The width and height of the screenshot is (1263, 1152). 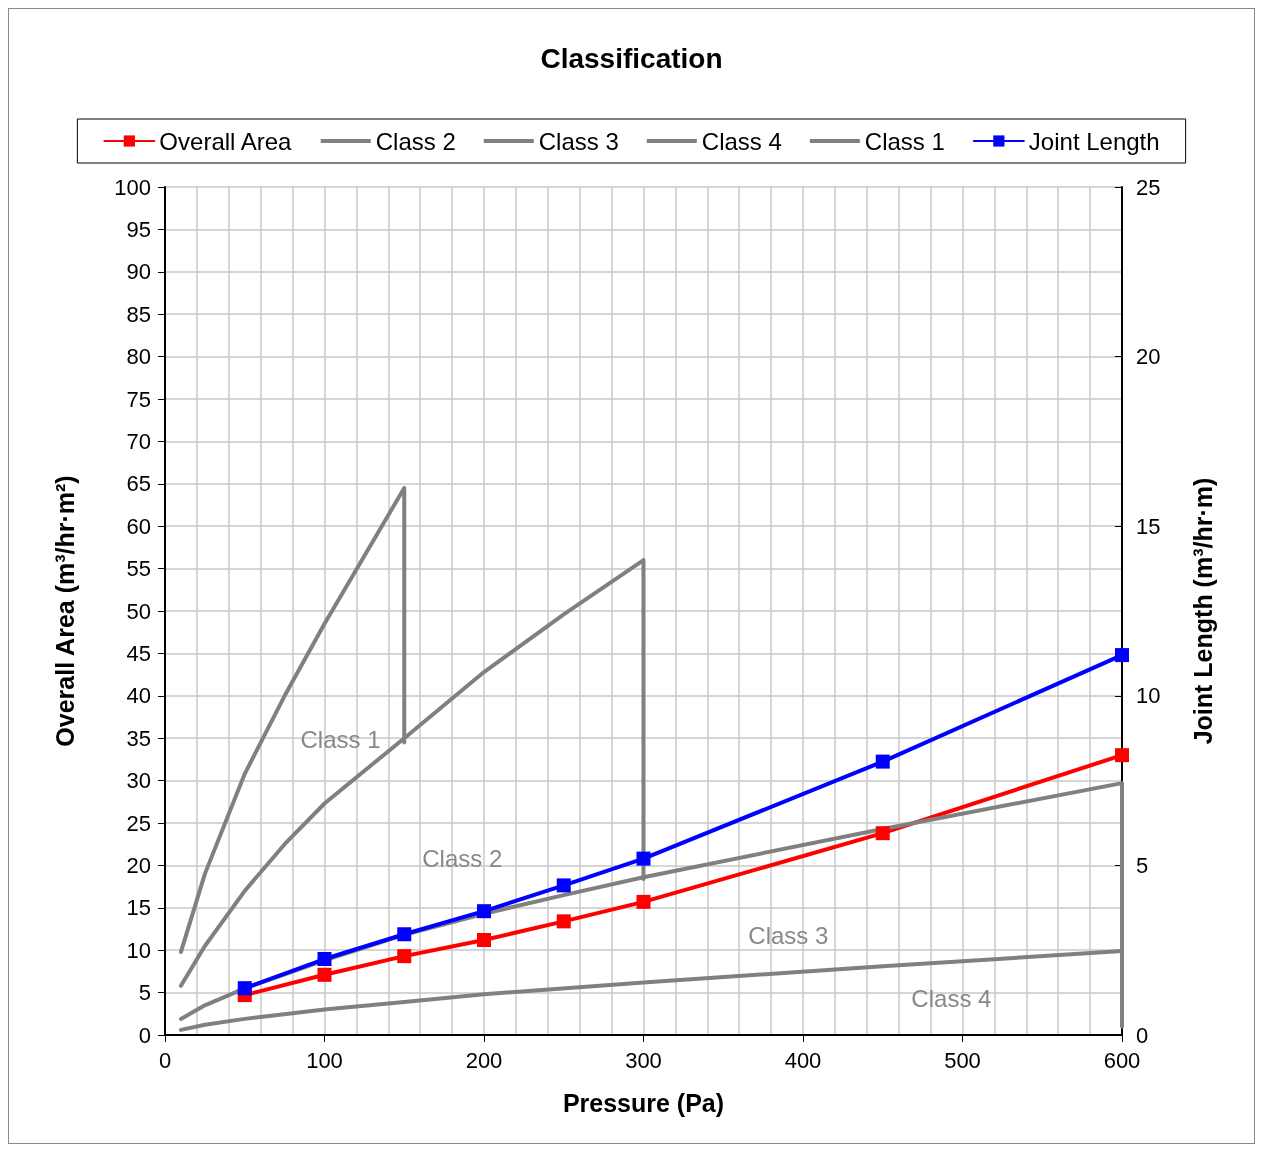 What do you see at coordinates (165, 1060) in the screenshot?
I see `x-tick-label: 0` at bounding box center [165, 1060].